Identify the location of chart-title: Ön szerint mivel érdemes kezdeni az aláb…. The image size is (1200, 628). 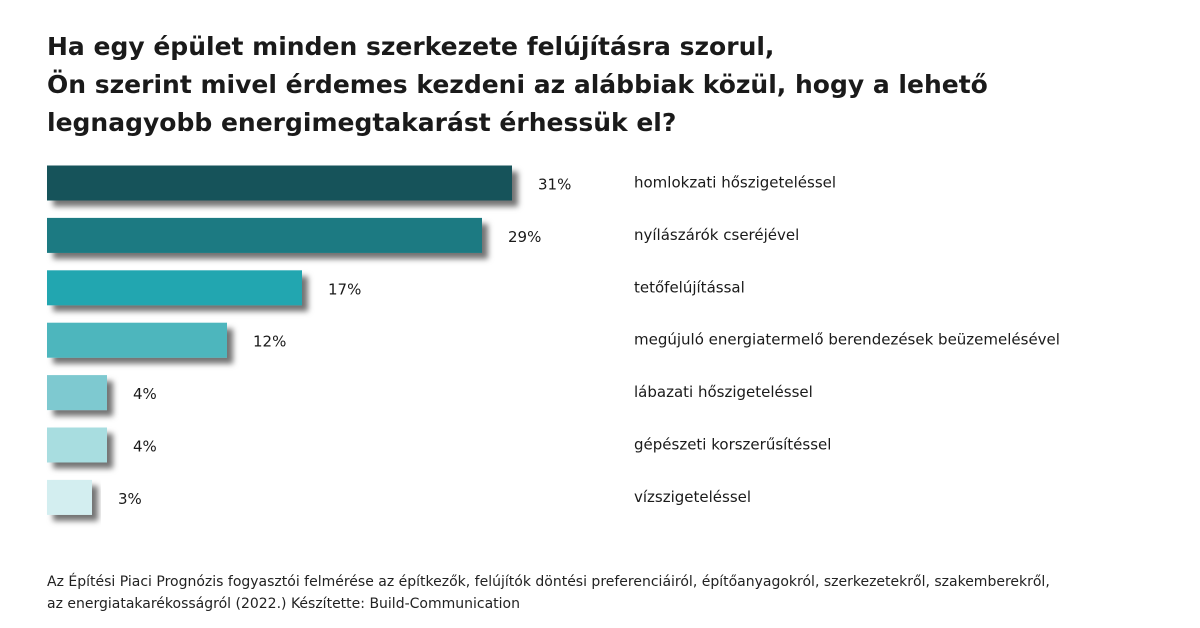
(517, 84).